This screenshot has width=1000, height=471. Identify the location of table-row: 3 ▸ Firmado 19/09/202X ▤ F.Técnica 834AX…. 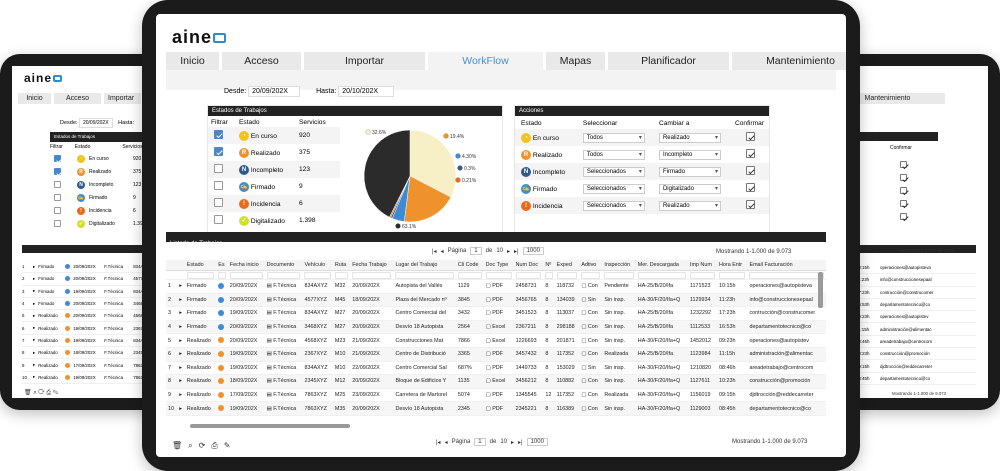
(496, 313).